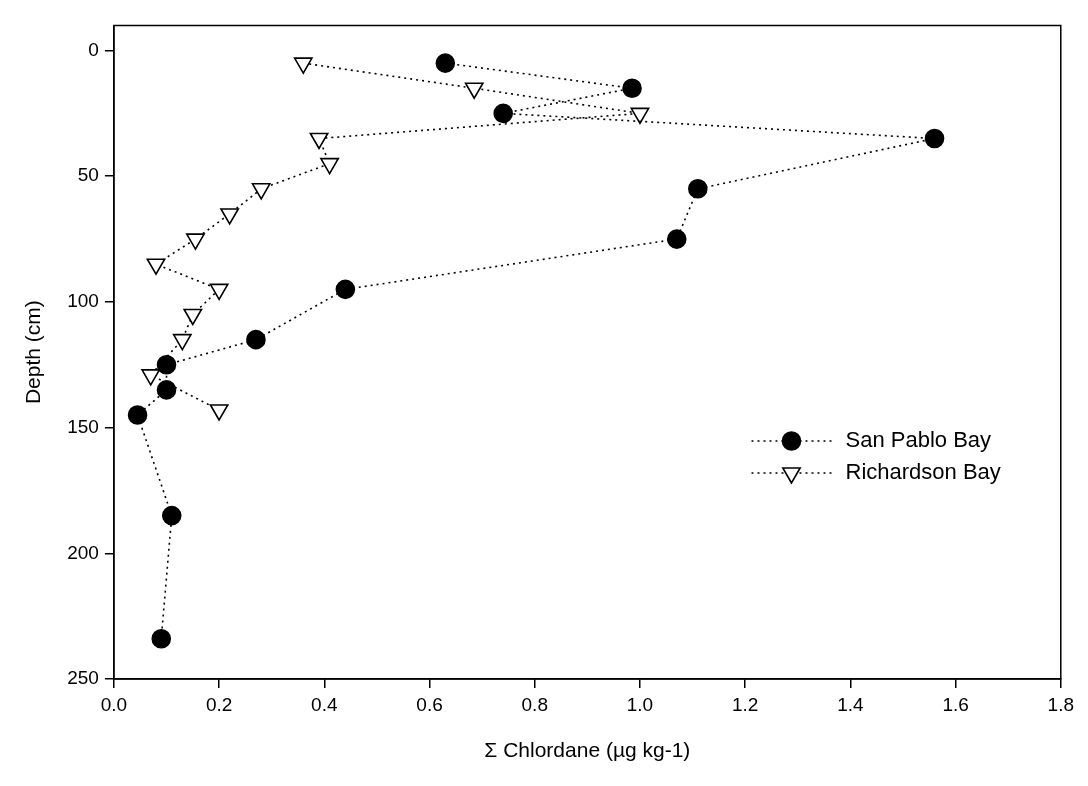  Describe the element at coordinates (219, 704) in the screenshot. I see `x-tick-label: 0.2` at that location.